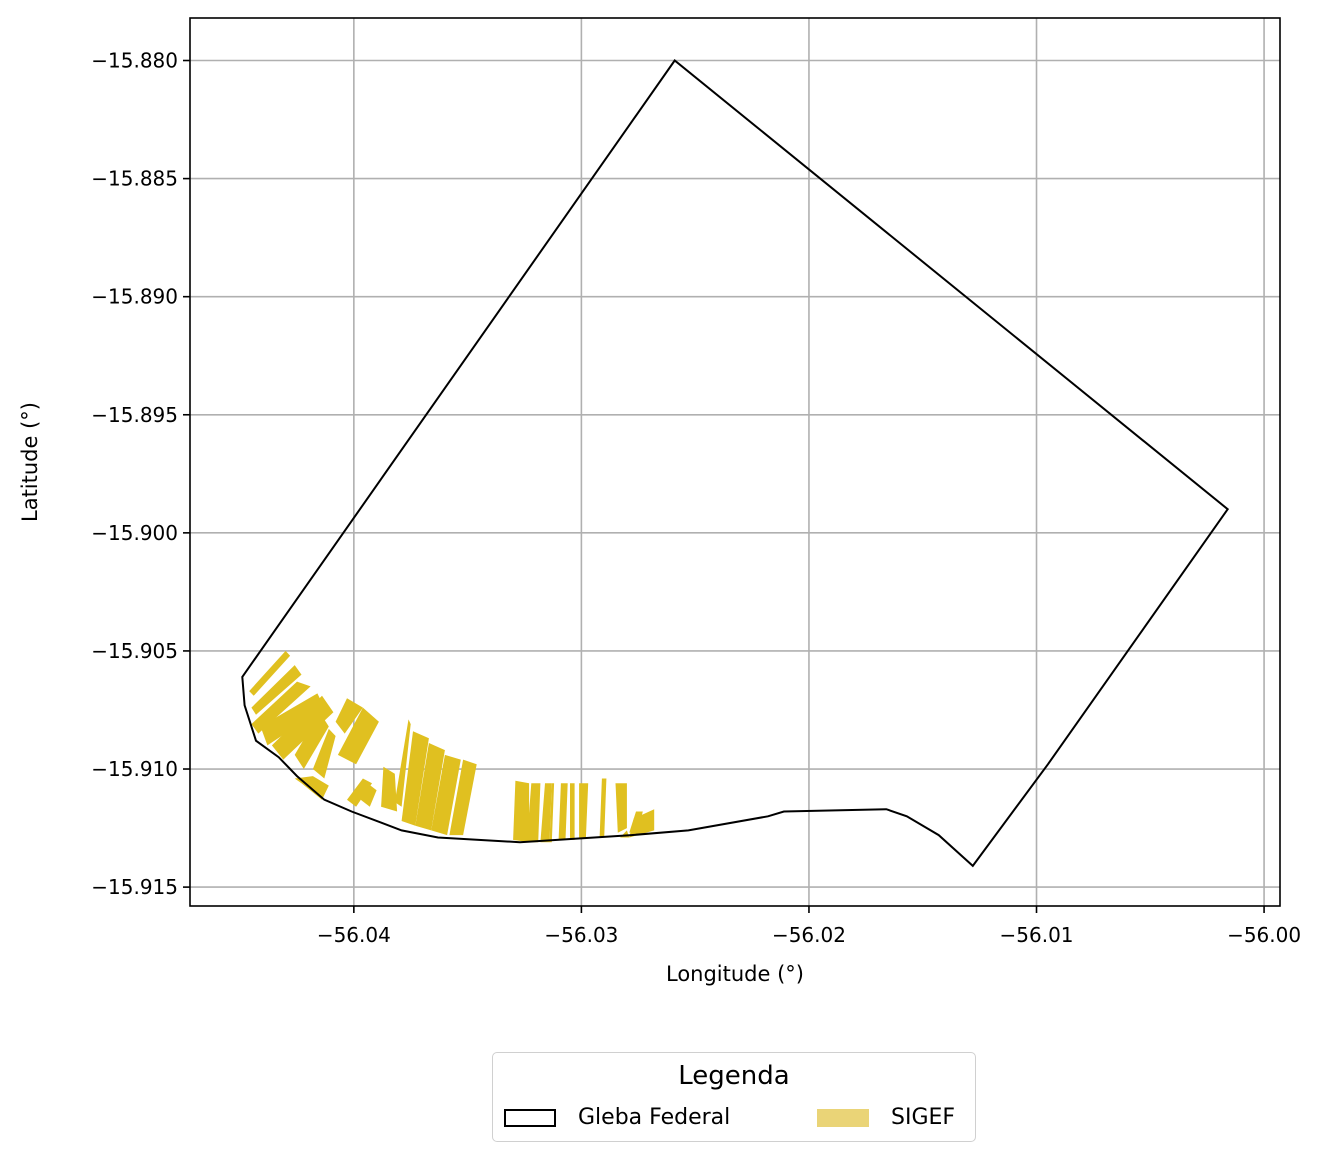 The height and width of the screenshot is (1163, 1332). I want to click on legend-item-sigef: SIGEF, so click(886, 1117).